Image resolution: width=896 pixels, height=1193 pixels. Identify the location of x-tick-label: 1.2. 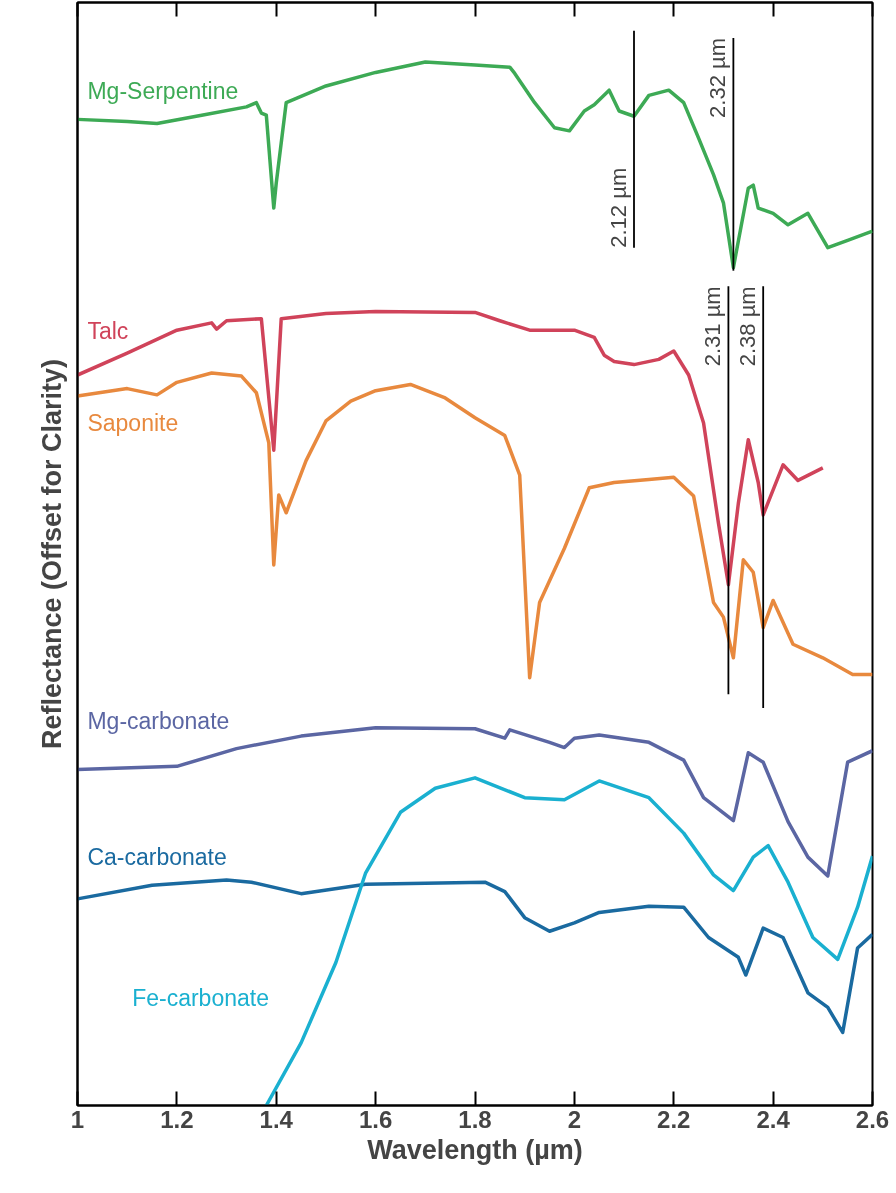
(177, 1119).